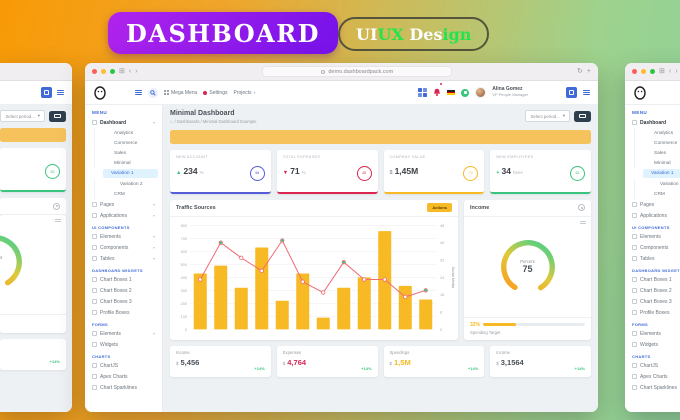 The image size is (680, 420). What do you see at coordinates (138, 92) in the screenshot?
I see `sidebar-toggle-icon` at bounding box center [138, 92].